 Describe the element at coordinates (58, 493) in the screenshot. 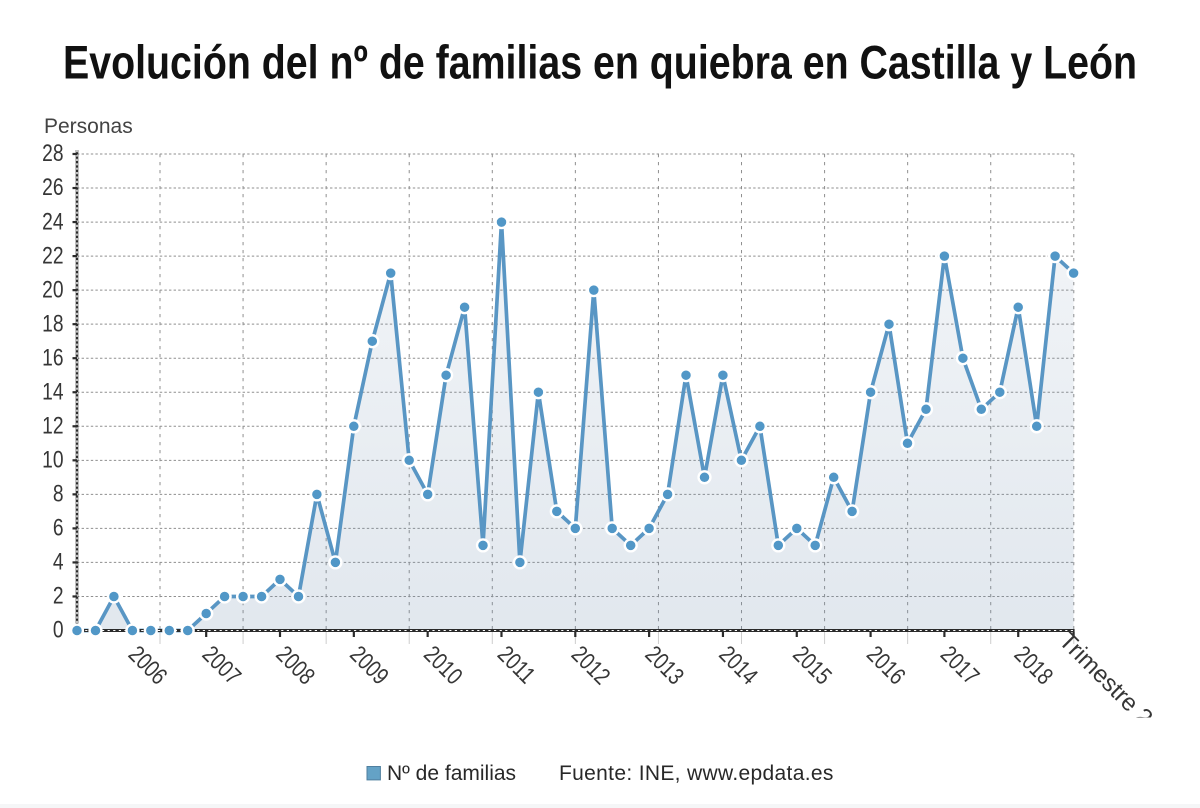

I see `svg-text: 8` at that location.